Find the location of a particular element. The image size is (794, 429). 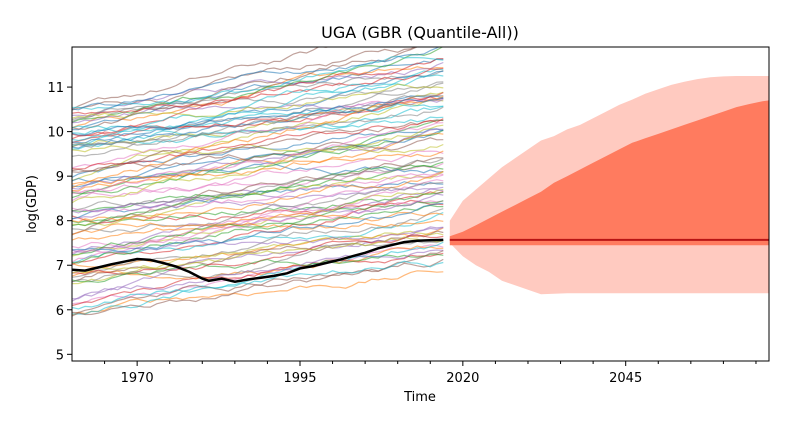

y-tick-label: 7 is located at coordinates (60, 266).